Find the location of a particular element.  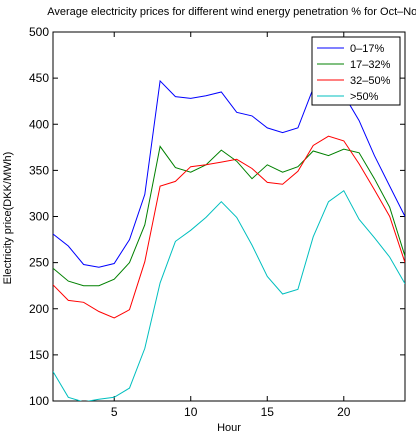

legend-entry-label: 0–17% is located at coordinates (367, 49).